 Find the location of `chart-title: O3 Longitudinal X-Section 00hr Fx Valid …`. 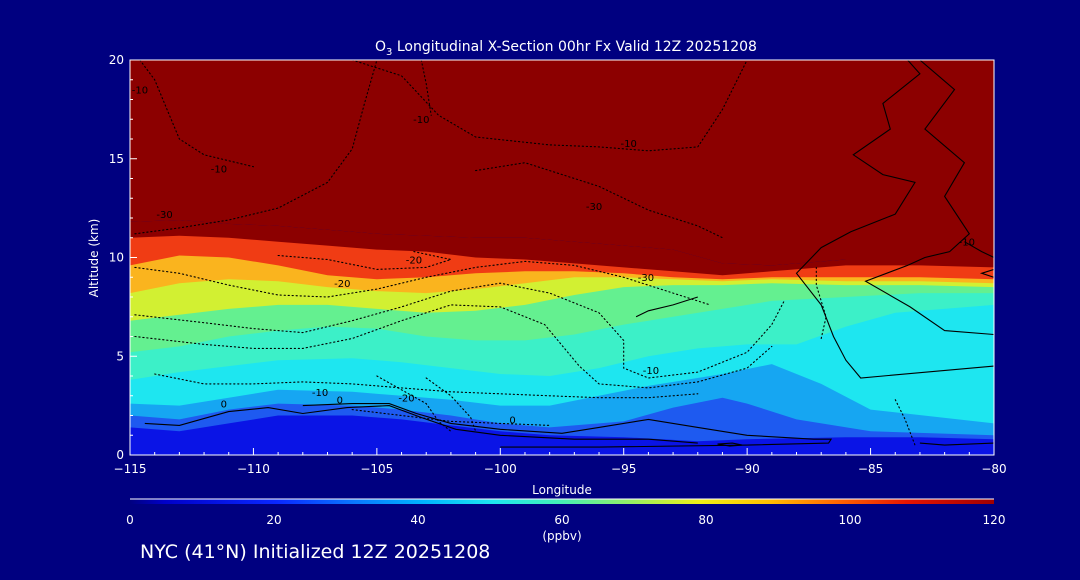

chart-title: O3 Longitudinal X-Section 00hr Fx Valid … is located at coordinates (566, 48).